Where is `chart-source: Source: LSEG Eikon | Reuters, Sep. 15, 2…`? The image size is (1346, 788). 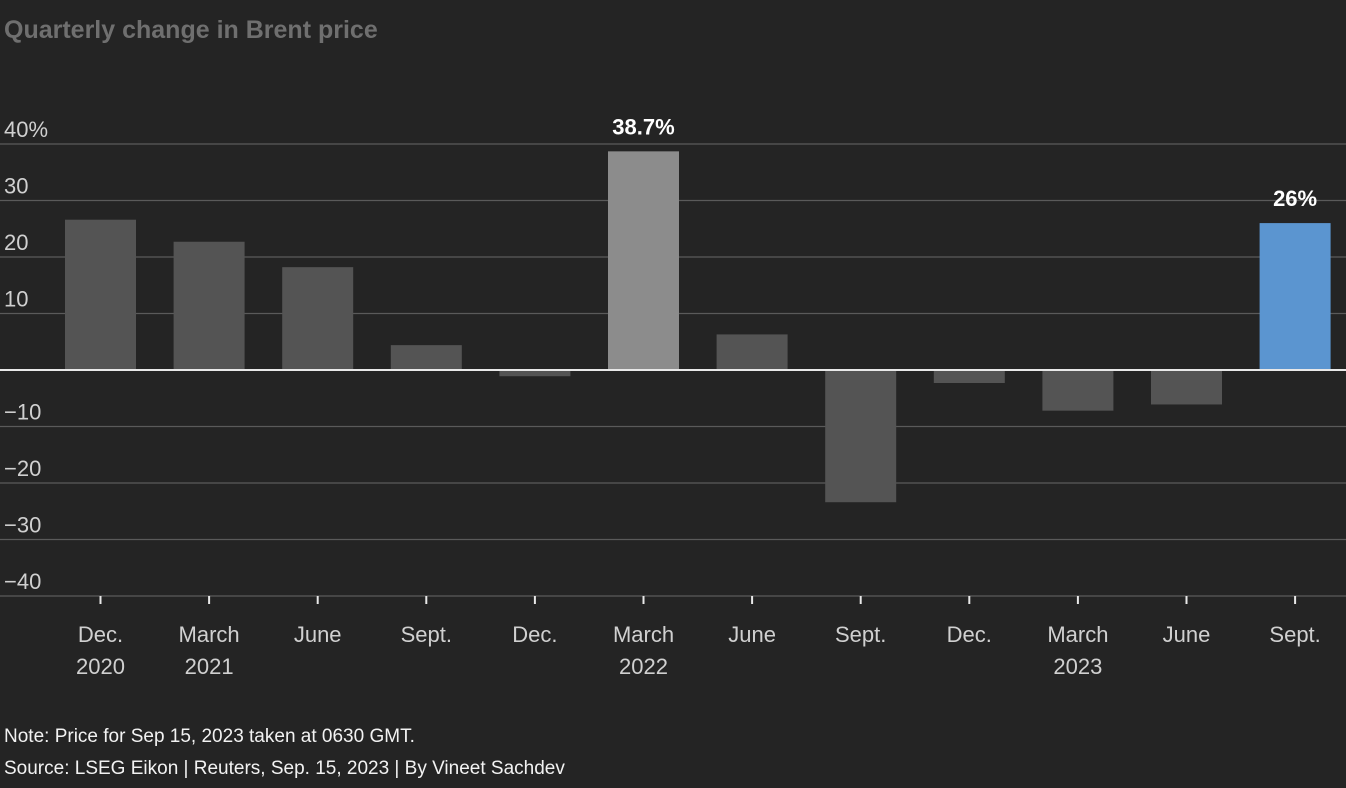 chart-source: Source: LSEG Eikon | Reuters, Sep. 15, 2… is located at coordinates (284, 768).